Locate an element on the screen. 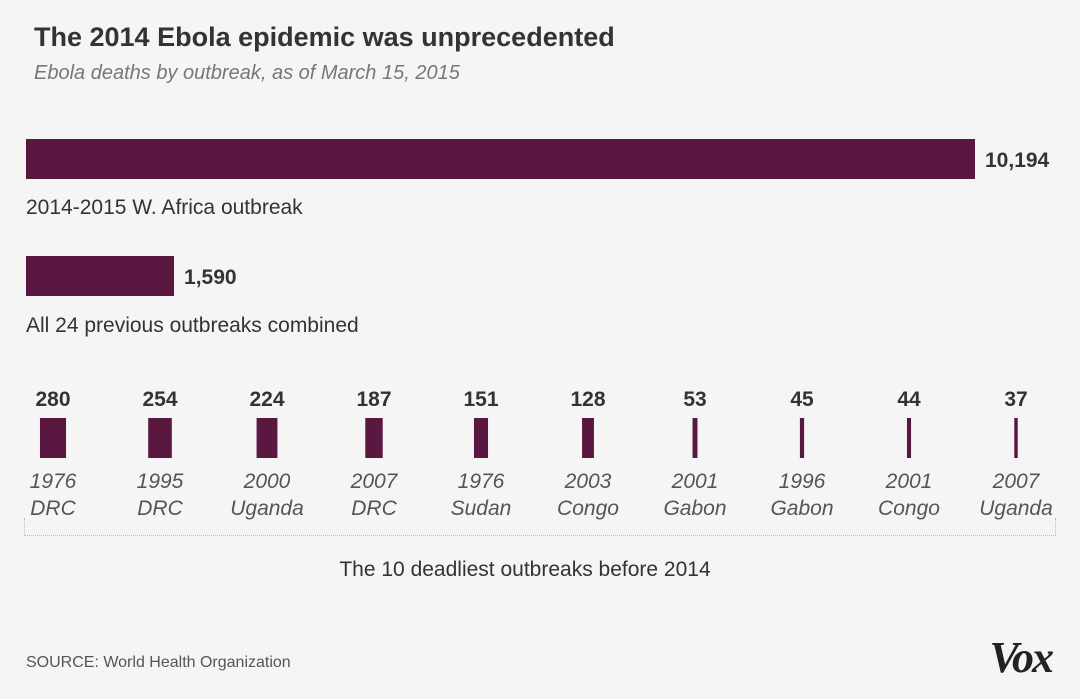 The width and height of the screenshot is (1080, 699). outbreak-place-2000-uganda: Uganda is located at coordinates (267, 508).